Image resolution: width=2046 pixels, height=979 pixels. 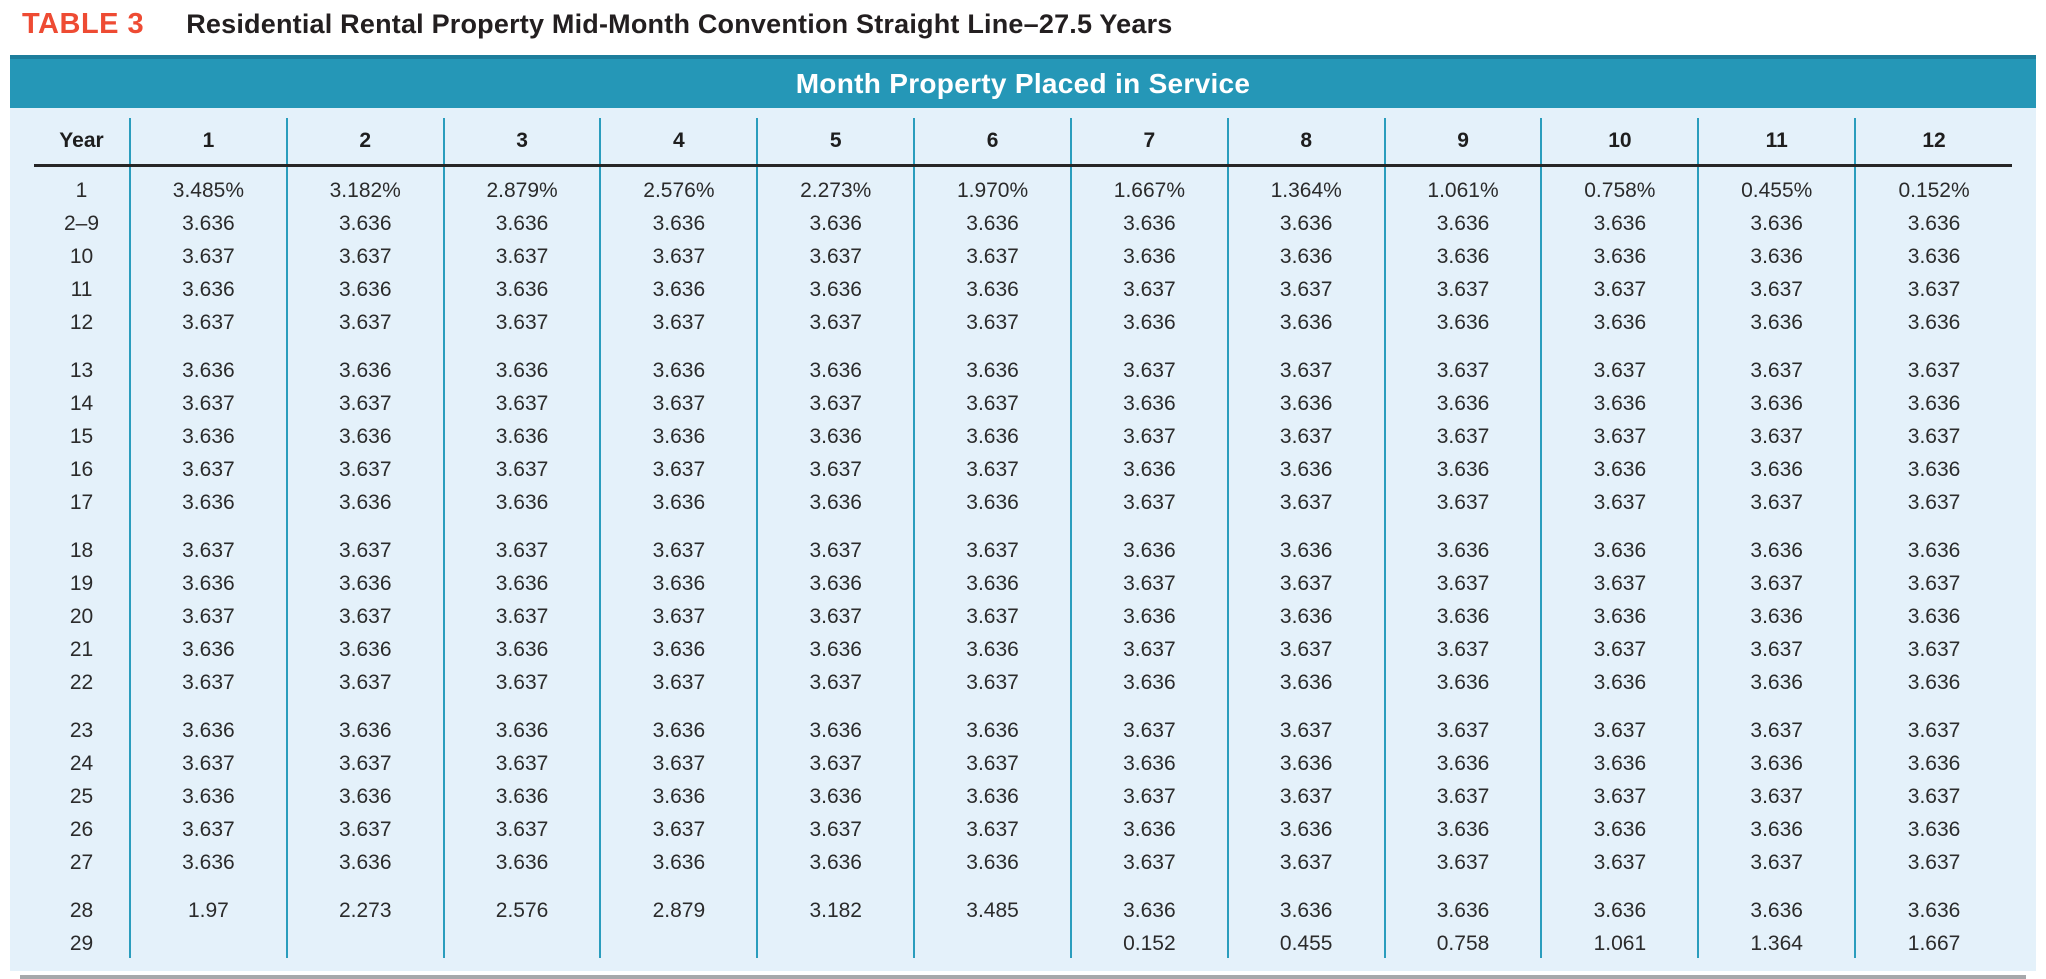 What do you see at coordinates (1933, 142) in the screenshot?
I see `month-column-header: 12` at bounding box center [1933, 142].